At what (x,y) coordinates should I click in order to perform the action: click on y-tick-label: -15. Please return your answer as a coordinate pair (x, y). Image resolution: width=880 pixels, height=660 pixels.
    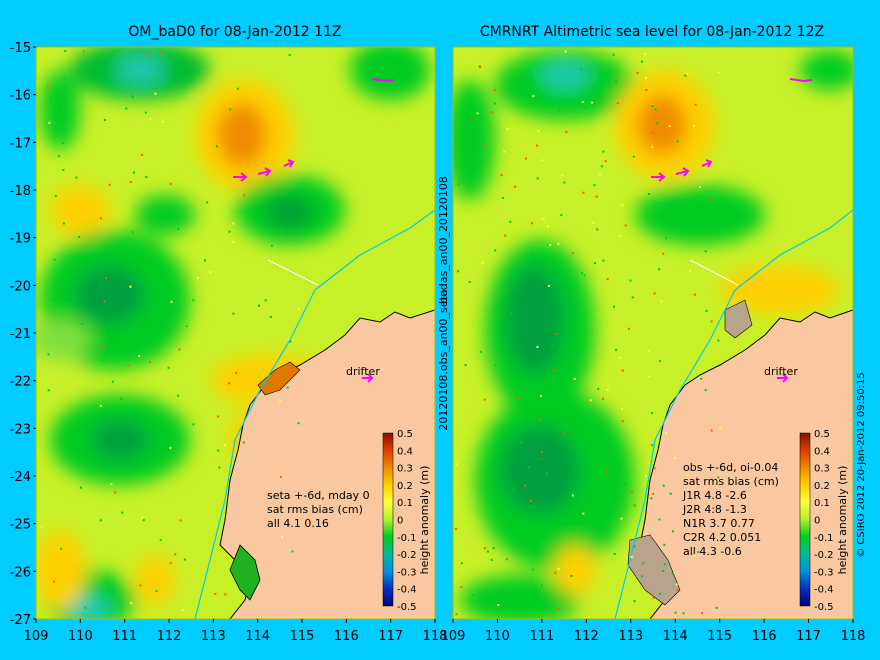
    Looking at the image, I should click on (20, 48).